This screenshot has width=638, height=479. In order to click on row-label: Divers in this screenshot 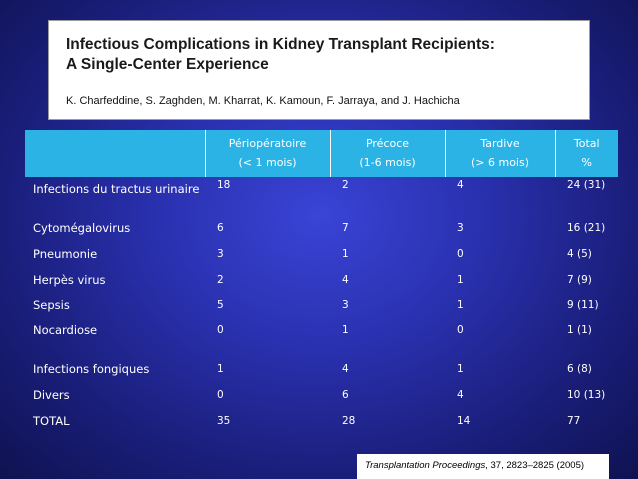, I will do `click(51, 395)`.